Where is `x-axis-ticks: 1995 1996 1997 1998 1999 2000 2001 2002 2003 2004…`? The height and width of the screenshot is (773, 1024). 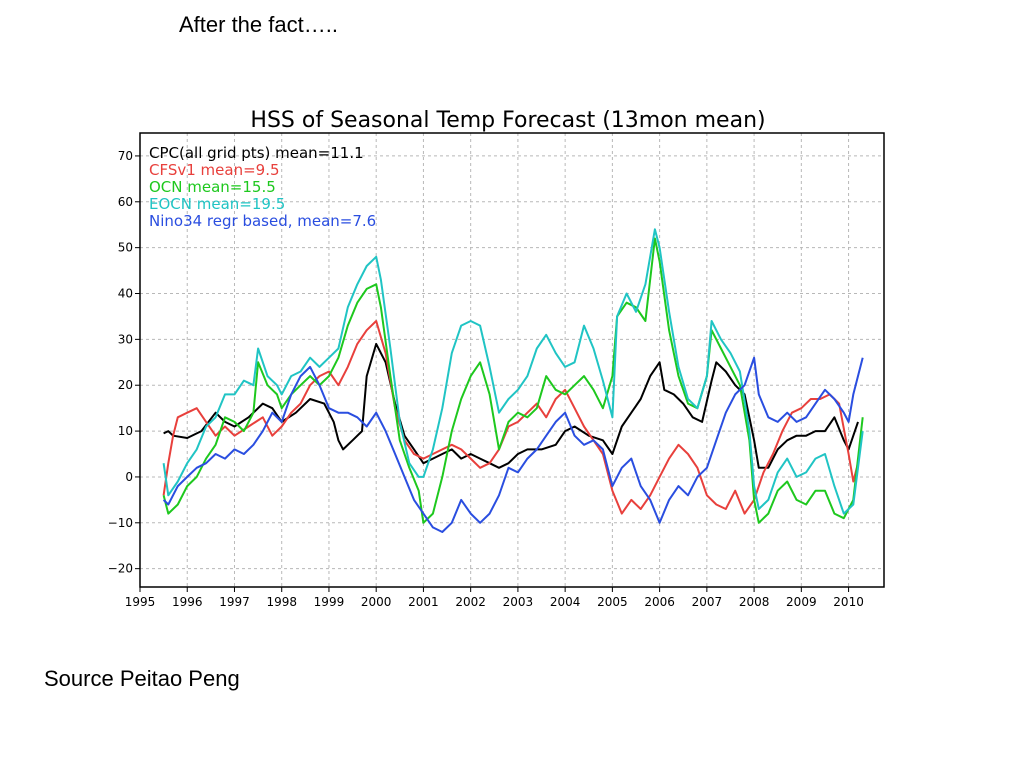 x-axis-ticks: 1995 1996 1997 1998 1999 2000 2001 2002 2003 2004… is located at coordinates (494, 598).